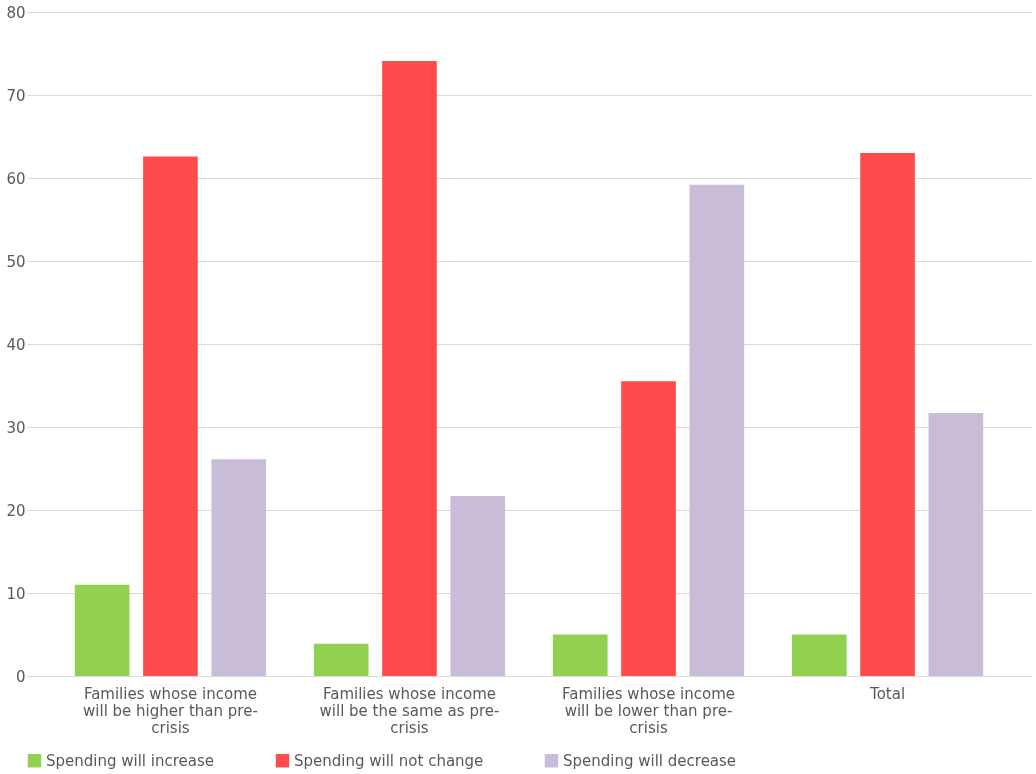 This screenshot has width=1036, height=774. Describe the element at coordinates (20, 676) in the screenshot. I see `y-tick-label: 0` at that location.